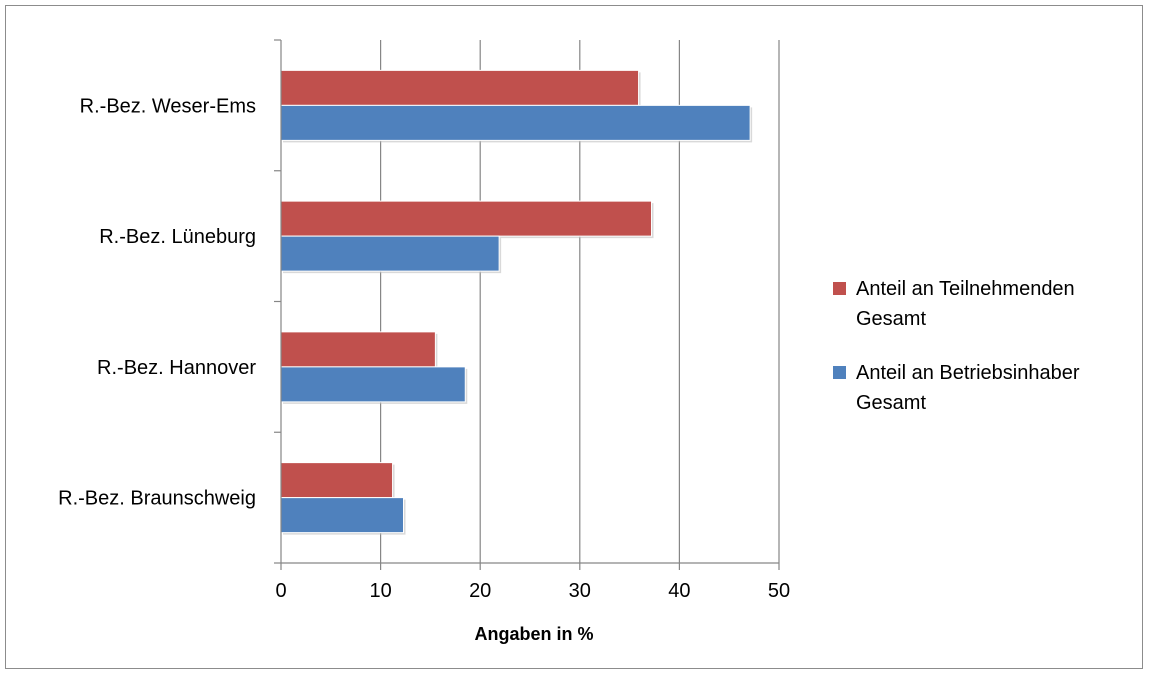 The width and height of the screenshot is (1150, 676). I want to click on x-tick-label: 20, so click(480, 591).